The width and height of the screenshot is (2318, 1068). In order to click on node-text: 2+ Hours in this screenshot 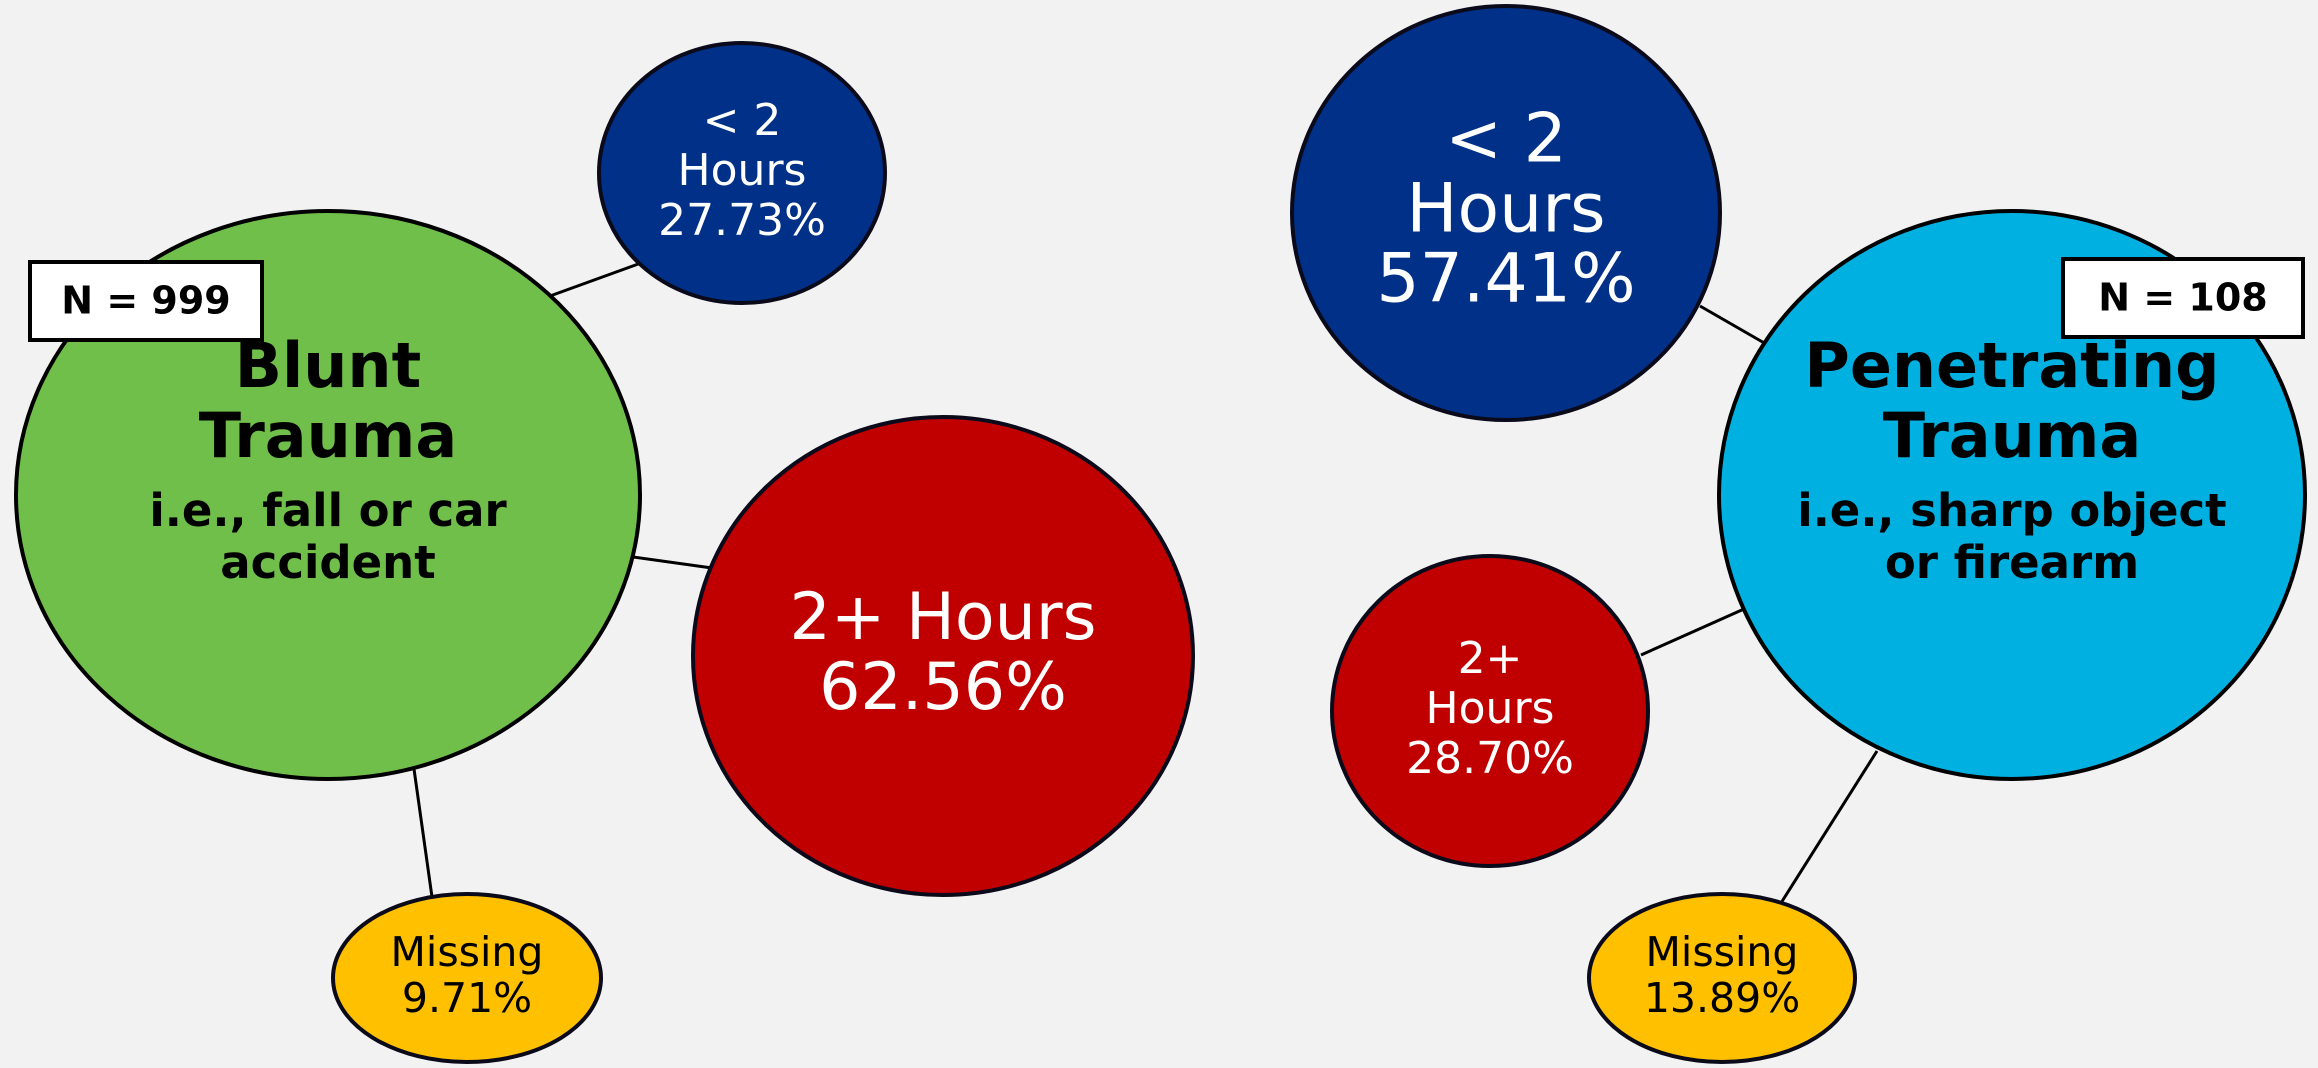, I will do `click(943, 617)`.